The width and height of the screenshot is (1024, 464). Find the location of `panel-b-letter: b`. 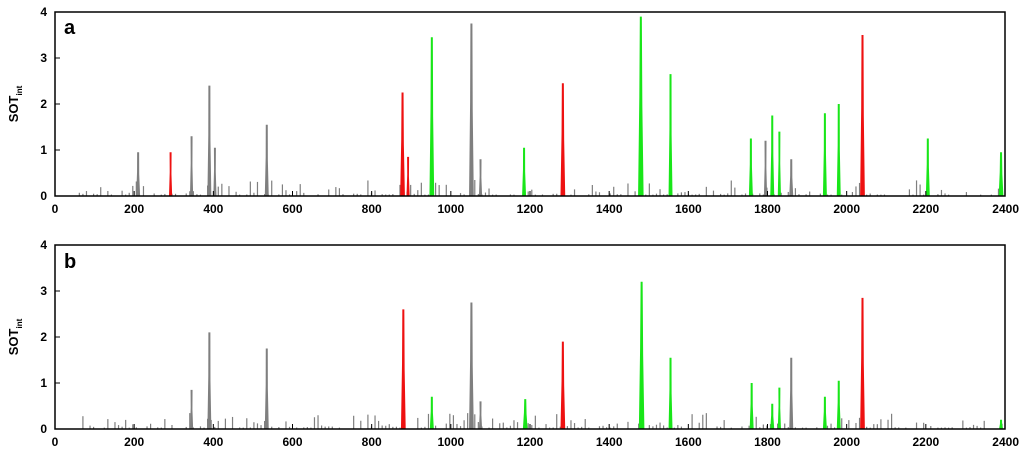

panel-b-letter: b is located at coordinates (70, 262).